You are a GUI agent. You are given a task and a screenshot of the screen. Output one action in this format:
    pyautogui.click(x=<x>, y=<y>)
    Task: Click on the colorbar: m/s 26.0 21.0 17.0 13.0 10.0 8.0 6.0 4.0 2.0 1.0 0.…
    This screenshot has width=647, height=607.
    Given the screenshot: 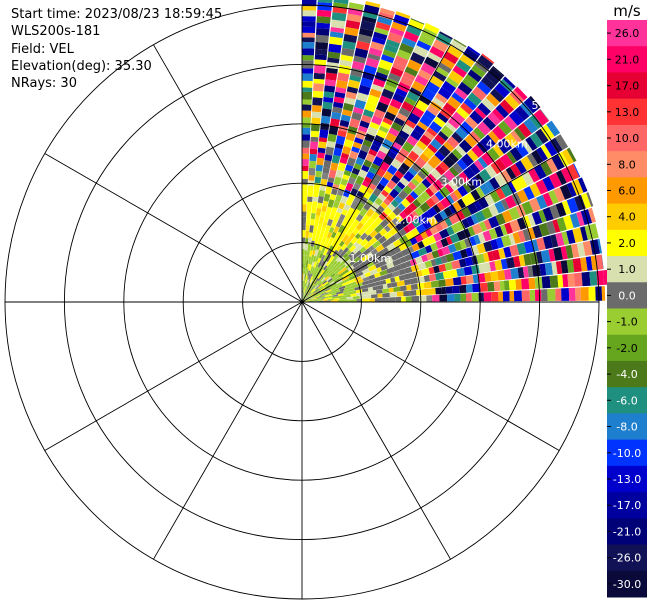 What is the action you would take?
    pyautogui.click(x=627, y=300)
    